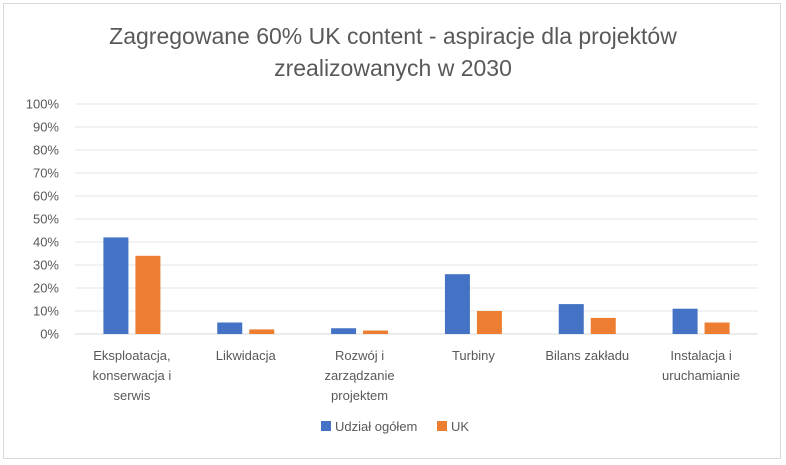 This screenshot has height=465, width=786. I want to click on y-tick-label: 50%, so click(46, 219).